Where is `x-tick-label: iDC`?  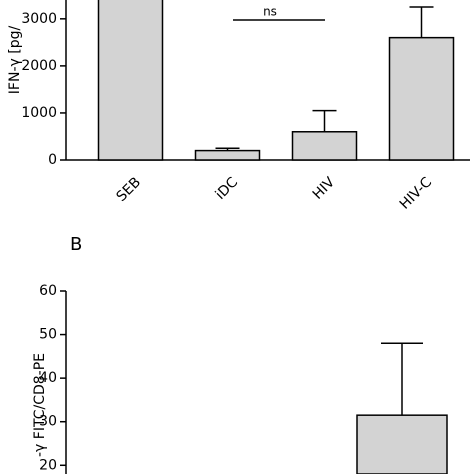 x-tick-label: iDC is located at coordinates (227, 188).